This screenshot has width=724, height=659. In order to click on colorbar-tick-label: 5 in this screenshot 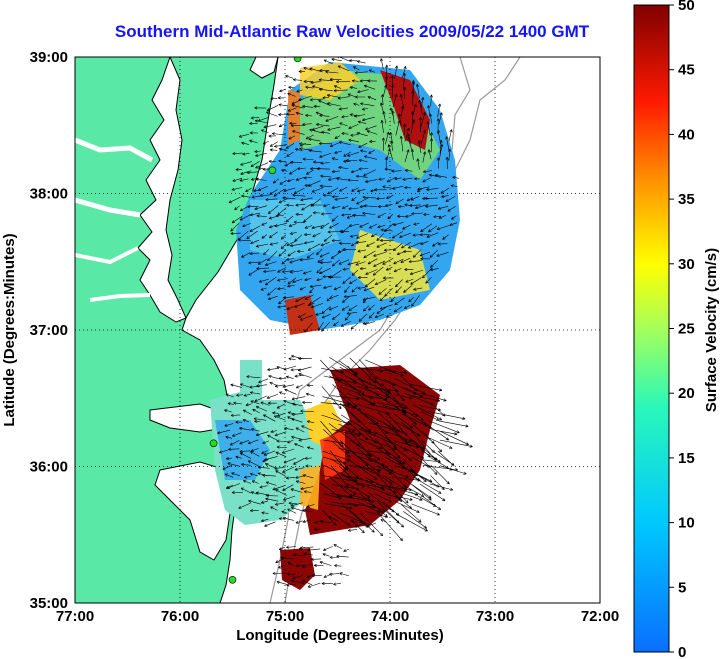, I will do `click(682, 587)`.